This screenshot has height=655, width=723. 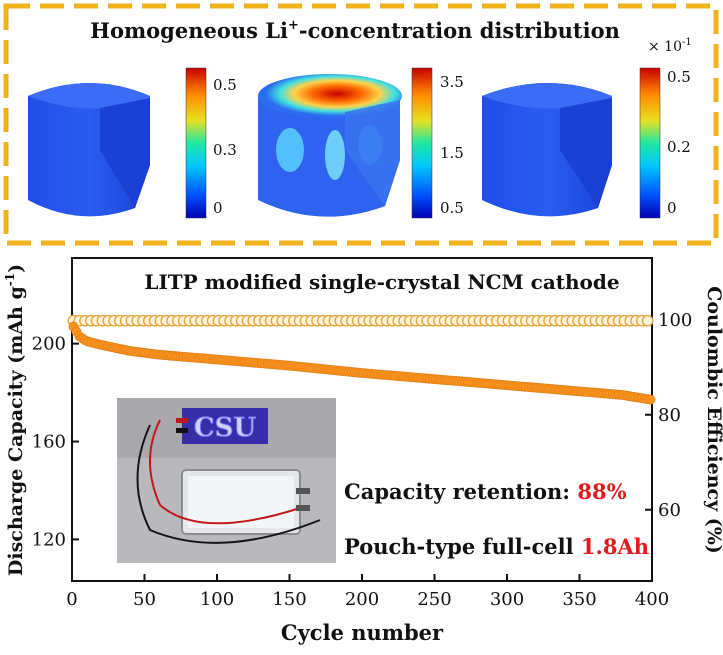 What do you see at coordinates (452, 82) in the screenshot?
I see `colorbar-2-tick-top: 3.5` at bounding box center [452, 82].